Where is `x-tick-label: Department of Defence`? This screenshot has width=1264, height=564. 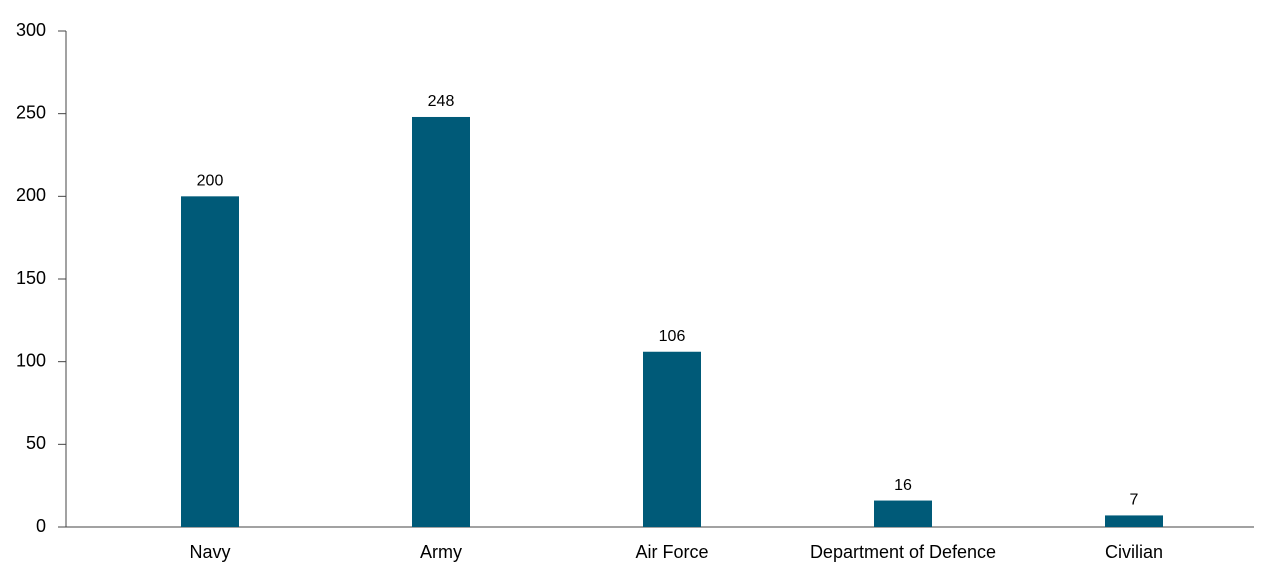 x-tick-label: Department of Defence is located at coordinates (903, 552).